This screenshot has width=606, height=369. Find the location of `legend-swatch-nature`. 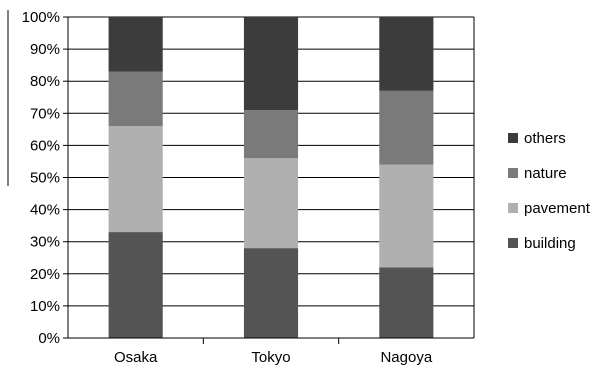

legend-swatch-nature is located at coordinates (513, 173).